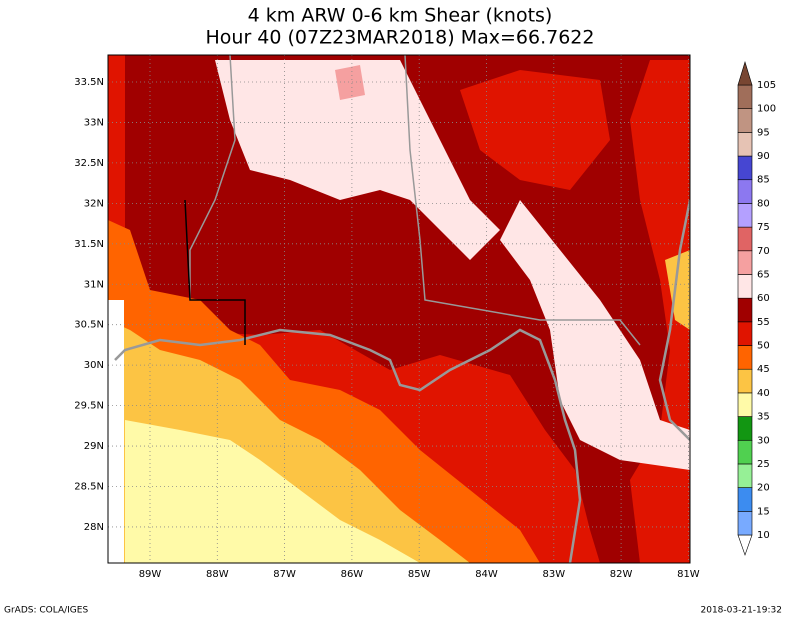 The width and height of the screenshot is (800, 618). I want to click on lat-label: 31.5N, so click(89, 244).